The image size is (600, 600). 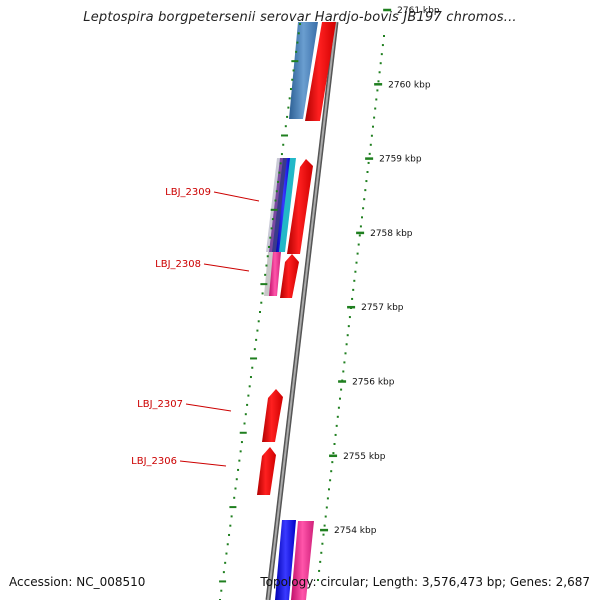 I want to click on forward-cds-feature, so click(x=320, y=71).